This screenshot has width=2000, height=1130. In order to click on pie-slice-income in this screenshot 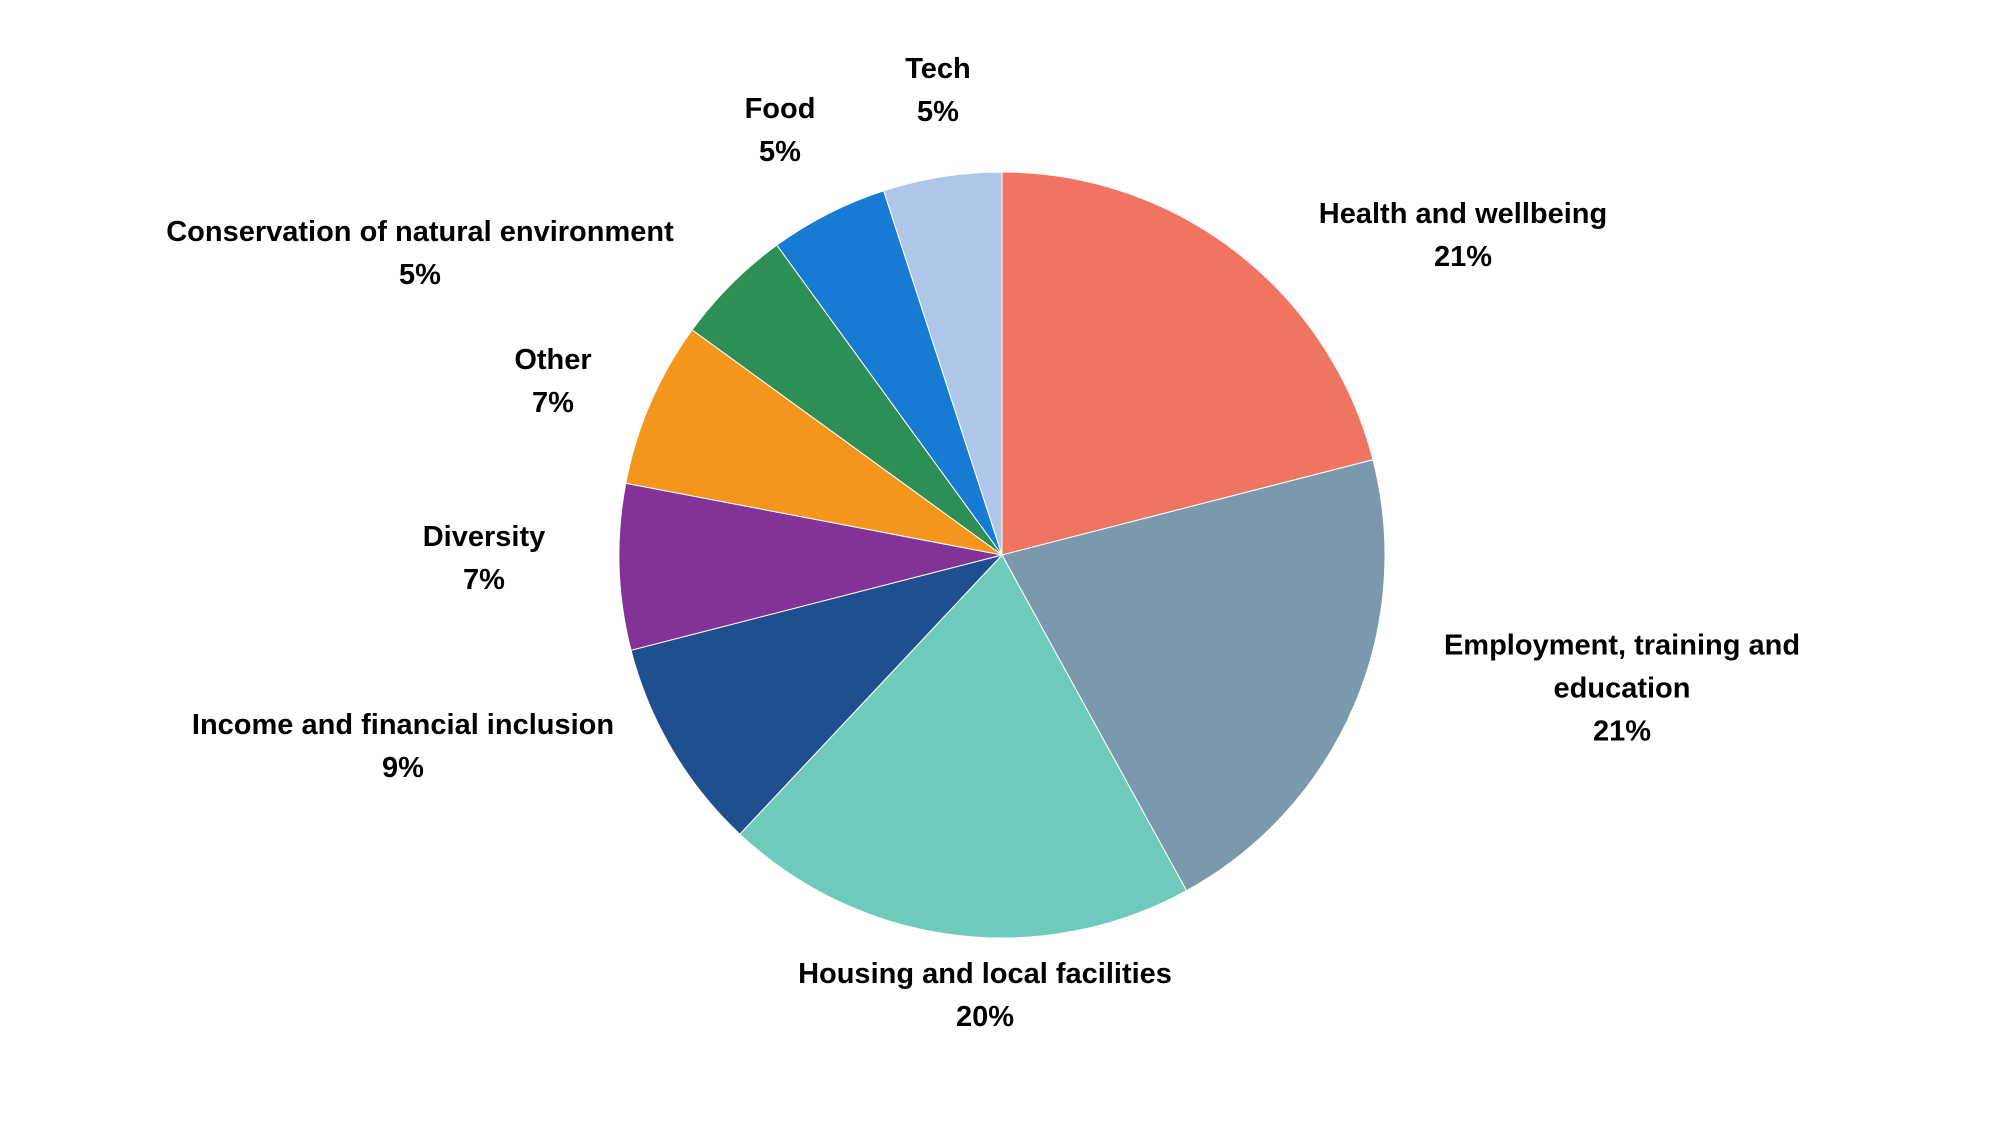, I will do `click(817, 694)`.